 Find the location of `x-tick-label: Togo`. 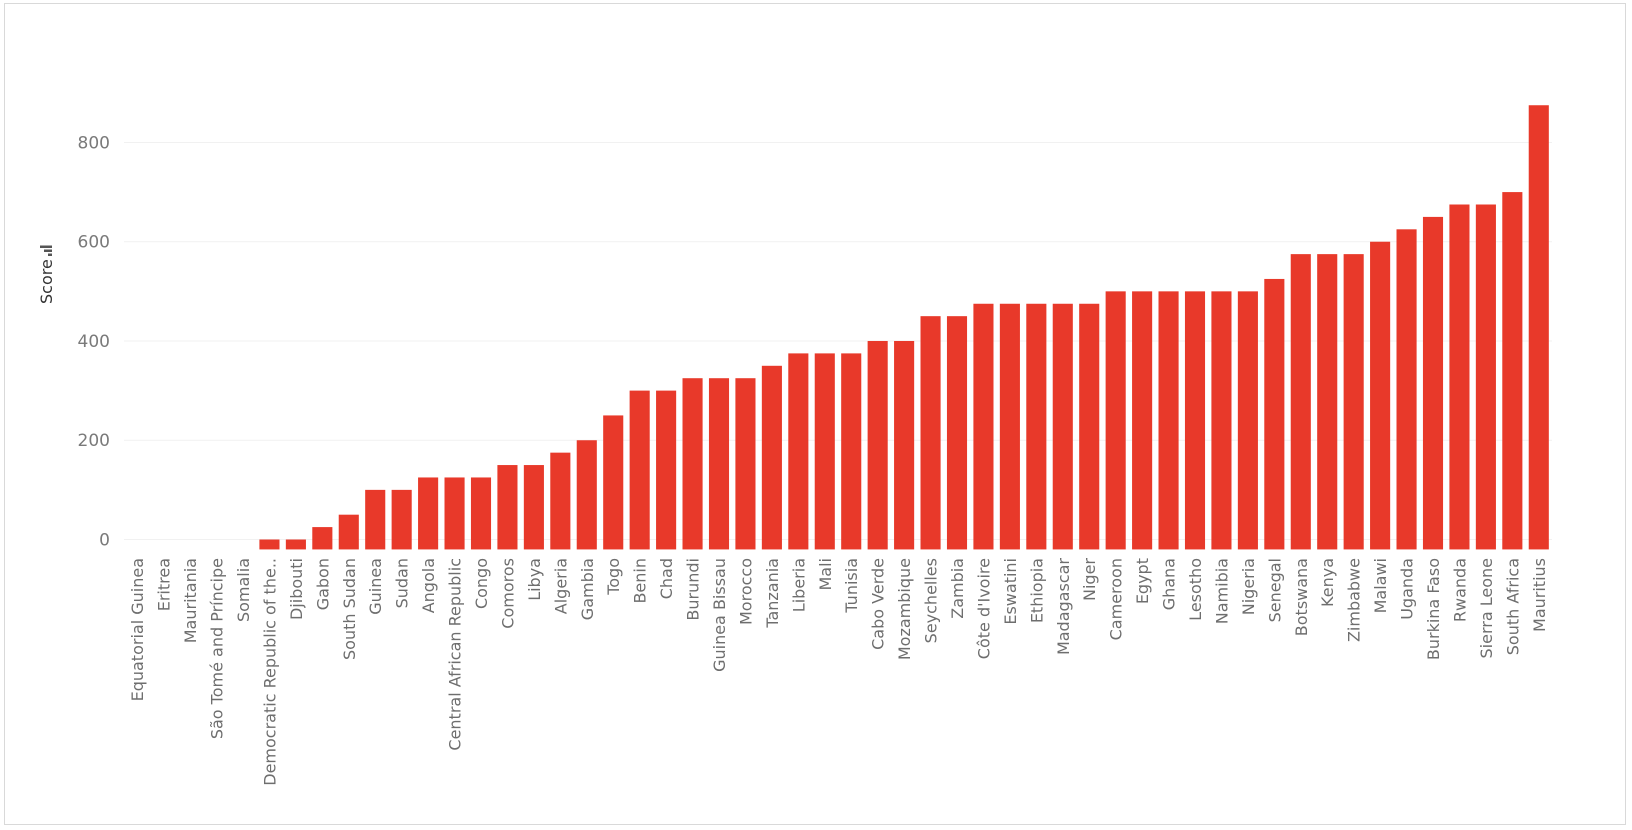

x-tick-label: Togo is located at coordinates (613, 577).